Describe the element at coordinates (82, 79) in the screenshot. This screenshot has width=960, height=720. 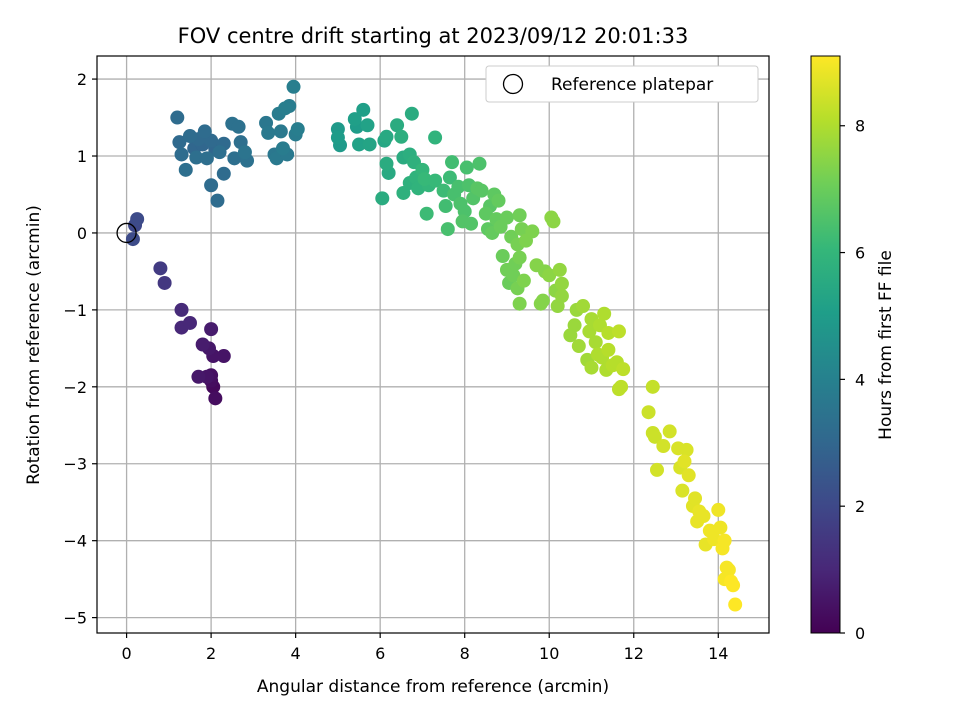
I see `y-tick-label: 2` at that location.